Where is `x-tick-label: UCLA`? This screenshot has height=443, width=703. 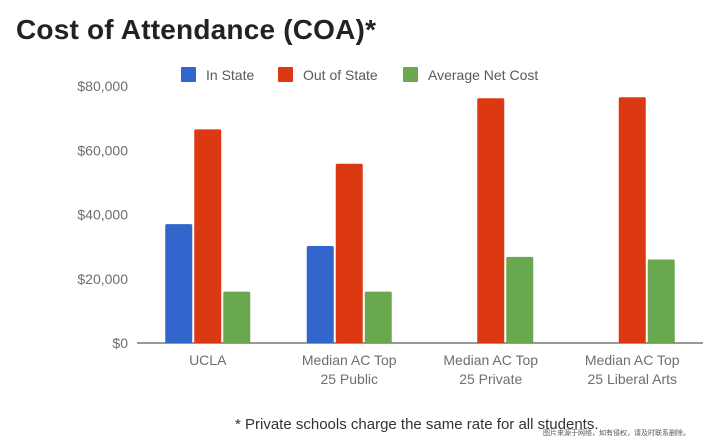 x-tick-label: UCLA is located at coordinates (208, 360).